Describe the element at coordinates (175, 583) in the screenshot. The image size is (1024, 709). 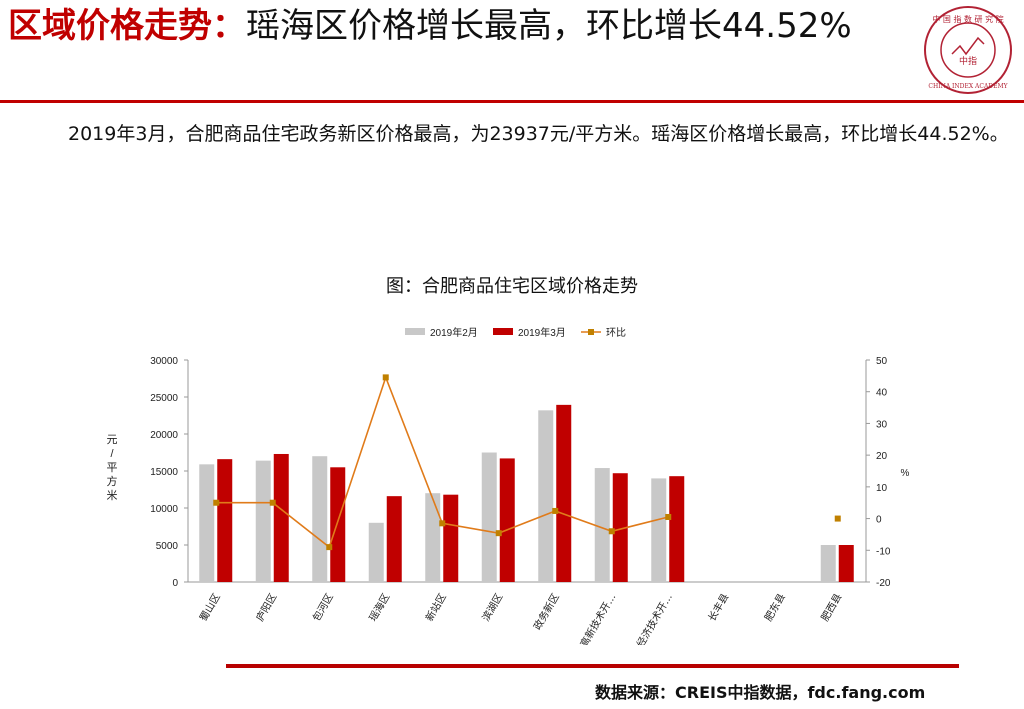
I see `y-left-tick-label: 0` at that location.